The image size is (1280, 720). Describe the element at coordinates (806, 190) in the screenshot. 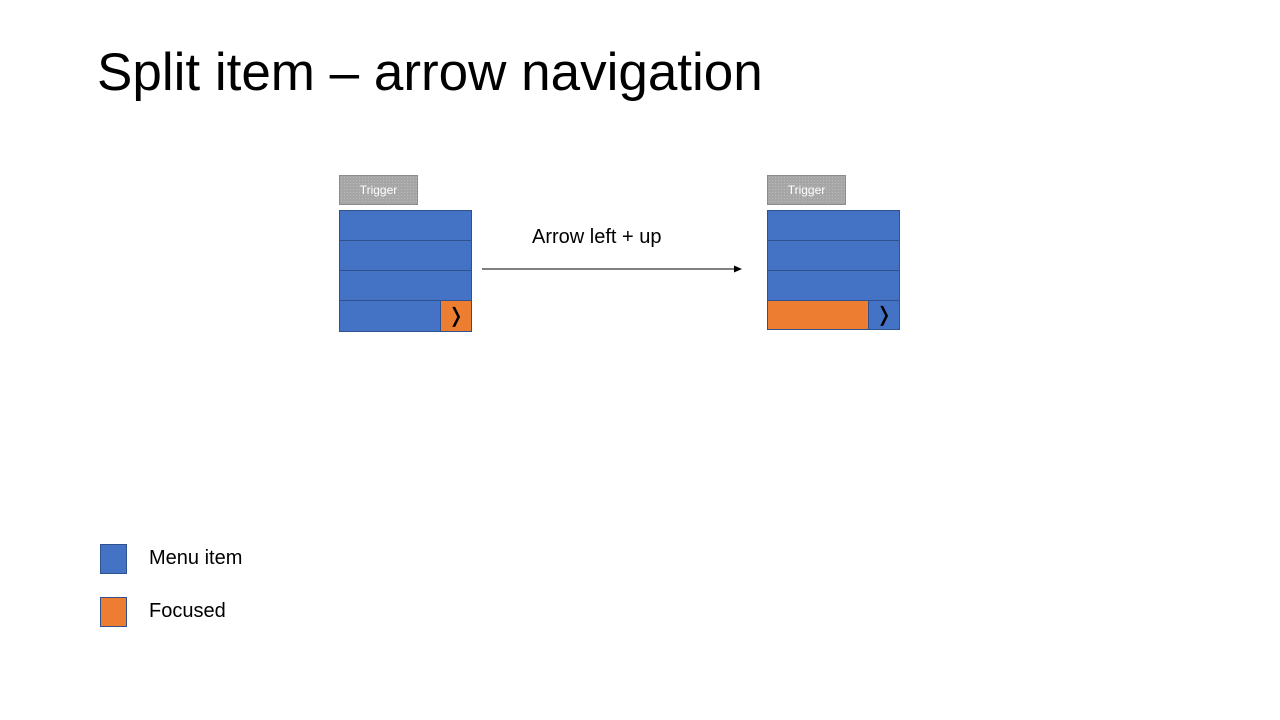

I see `trigger-button-after: Trigger` at that location.